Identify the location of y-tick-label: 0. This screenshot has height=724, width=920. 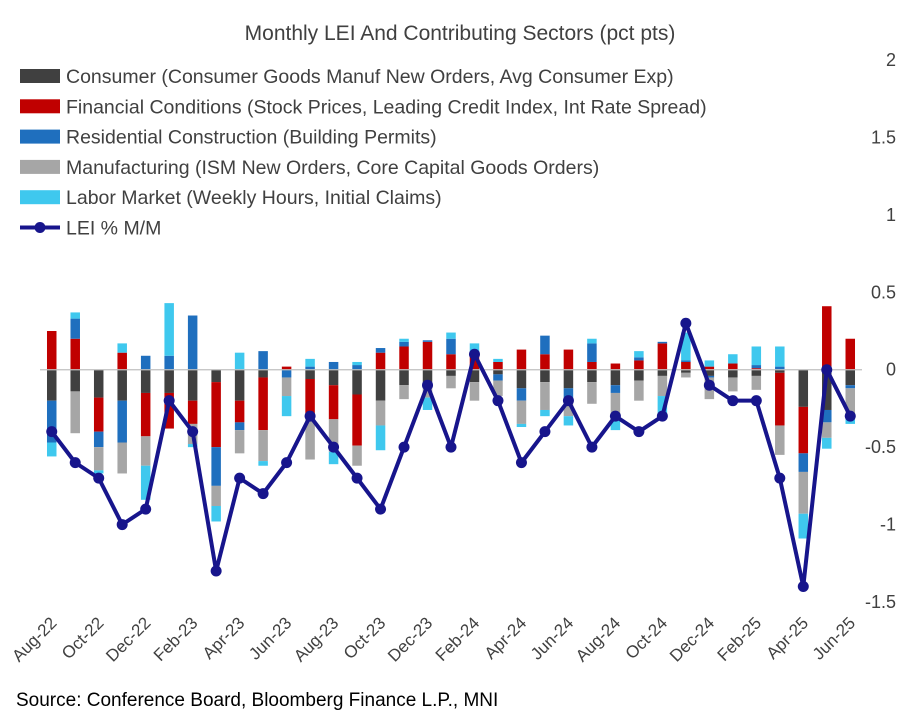
(891, 370).